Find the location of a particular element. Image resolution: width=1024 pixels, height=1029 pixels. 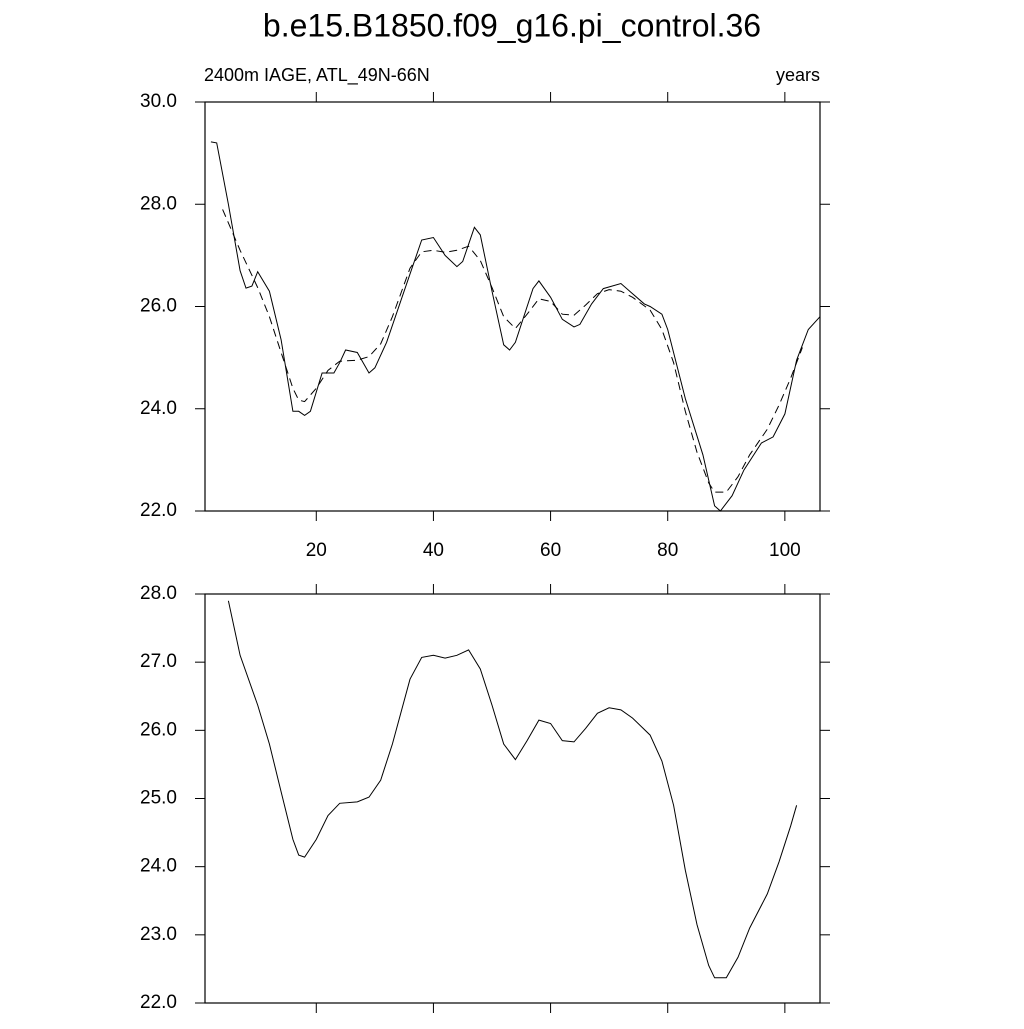

x-tick-label: 80 is located at coordinates (667, 550).